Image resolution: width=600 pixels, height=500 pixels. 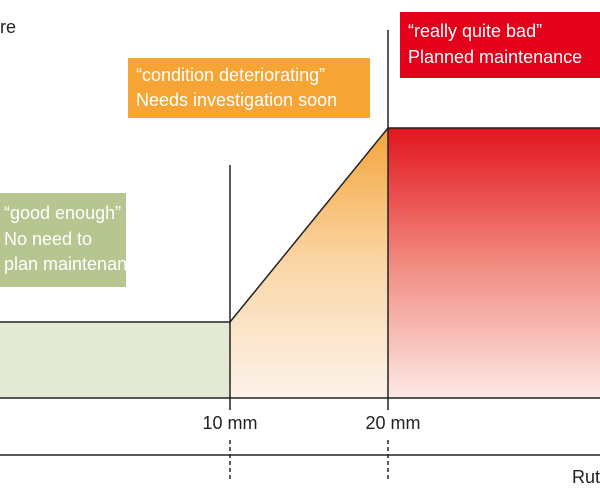 What do you see at coordinates (48, 239) in the screenshot?
I see `zone-text: No need to` at bounding box center [48, 239].